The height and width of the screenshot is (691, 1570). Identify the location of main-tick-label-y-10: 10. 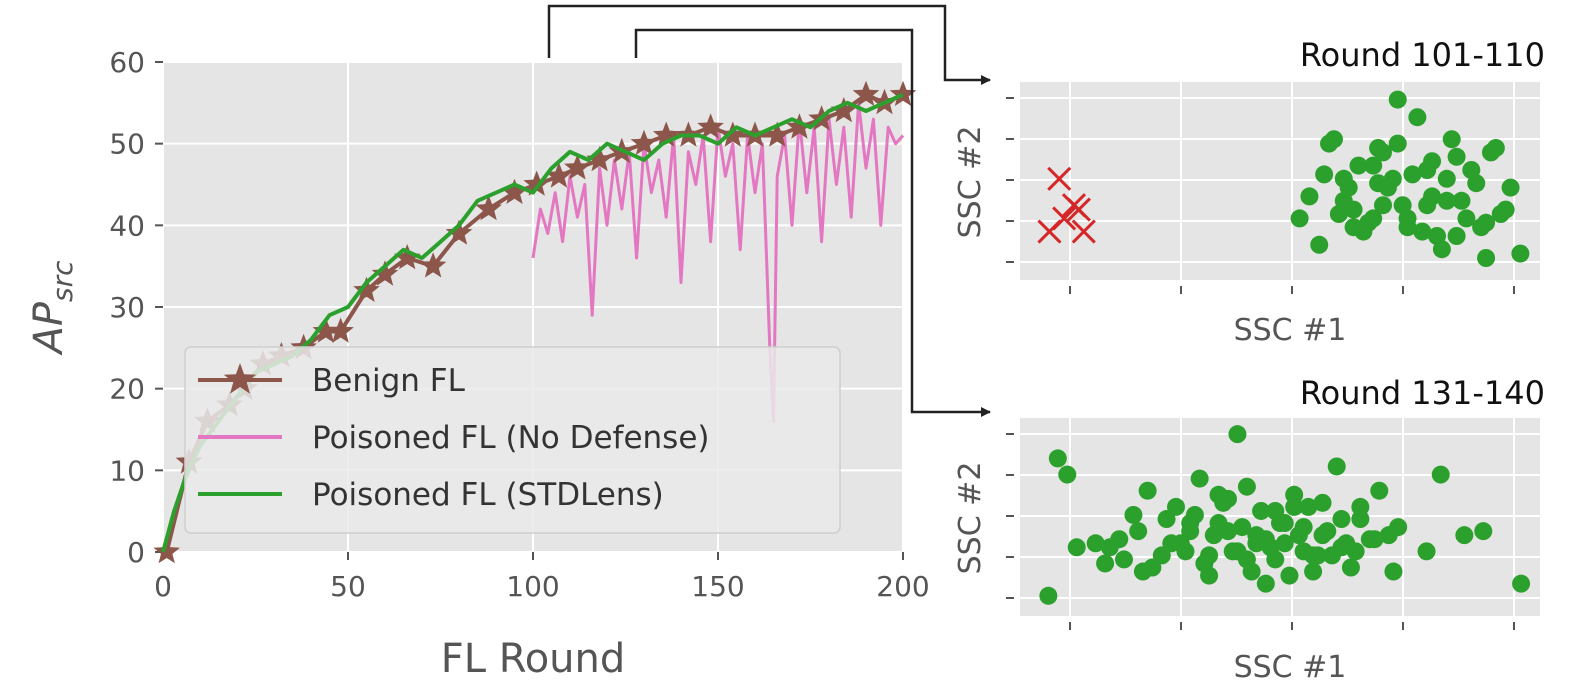
(127, 470).